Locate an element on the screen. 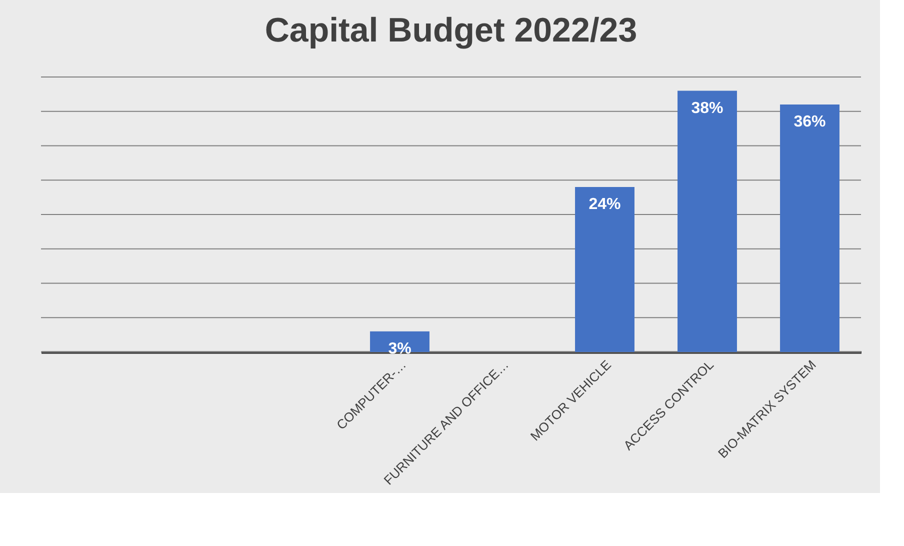  data-label: 38% is located at coordinates (707, 108).